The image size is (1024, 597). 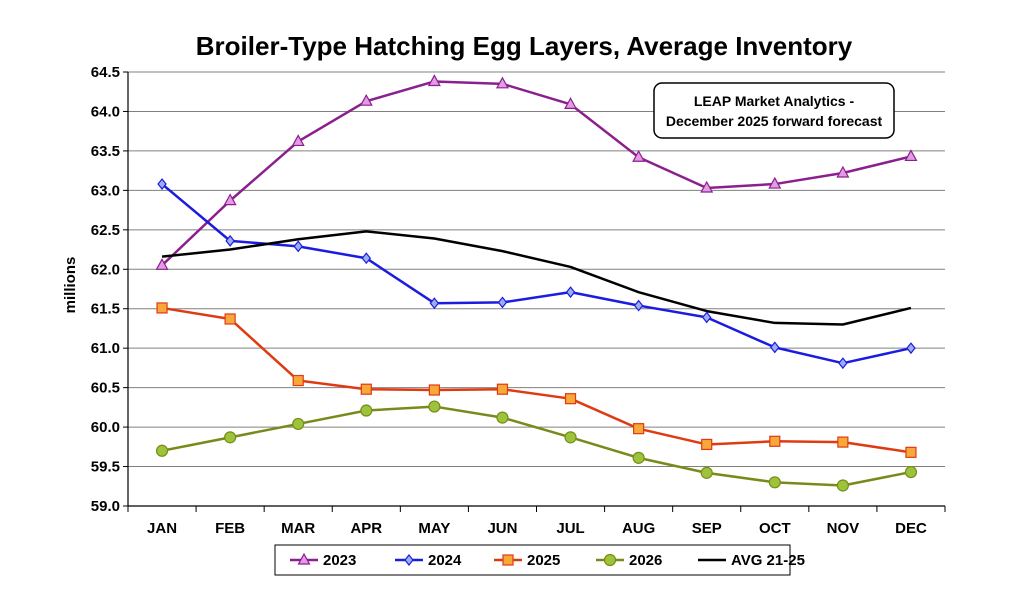 What do you see at coordinates (911, 528) in the screenshot?
I see `x-tick-label: DEC` at bounding box center [911, 528].